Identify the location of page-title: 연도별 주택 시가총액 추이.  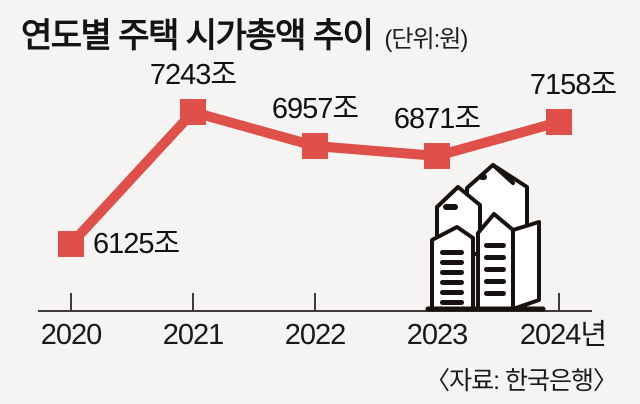
(197, 36).